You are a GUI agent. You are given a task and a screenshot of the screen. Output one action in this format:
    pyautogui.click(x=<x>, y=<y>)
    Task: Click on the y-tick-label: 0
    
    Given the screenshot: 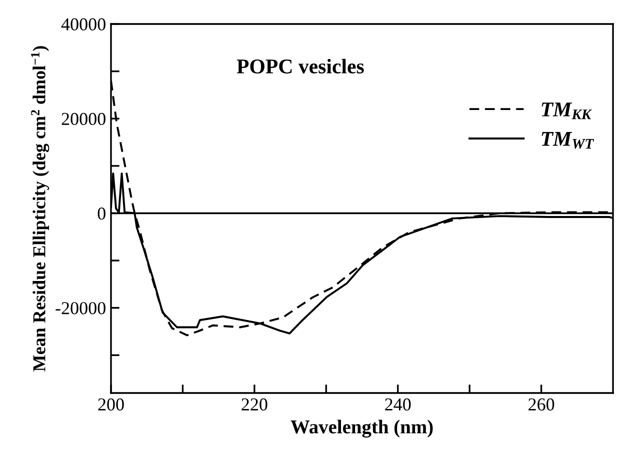 What is the action you would take?
    pyautogui.click(x=102, y=213)
    